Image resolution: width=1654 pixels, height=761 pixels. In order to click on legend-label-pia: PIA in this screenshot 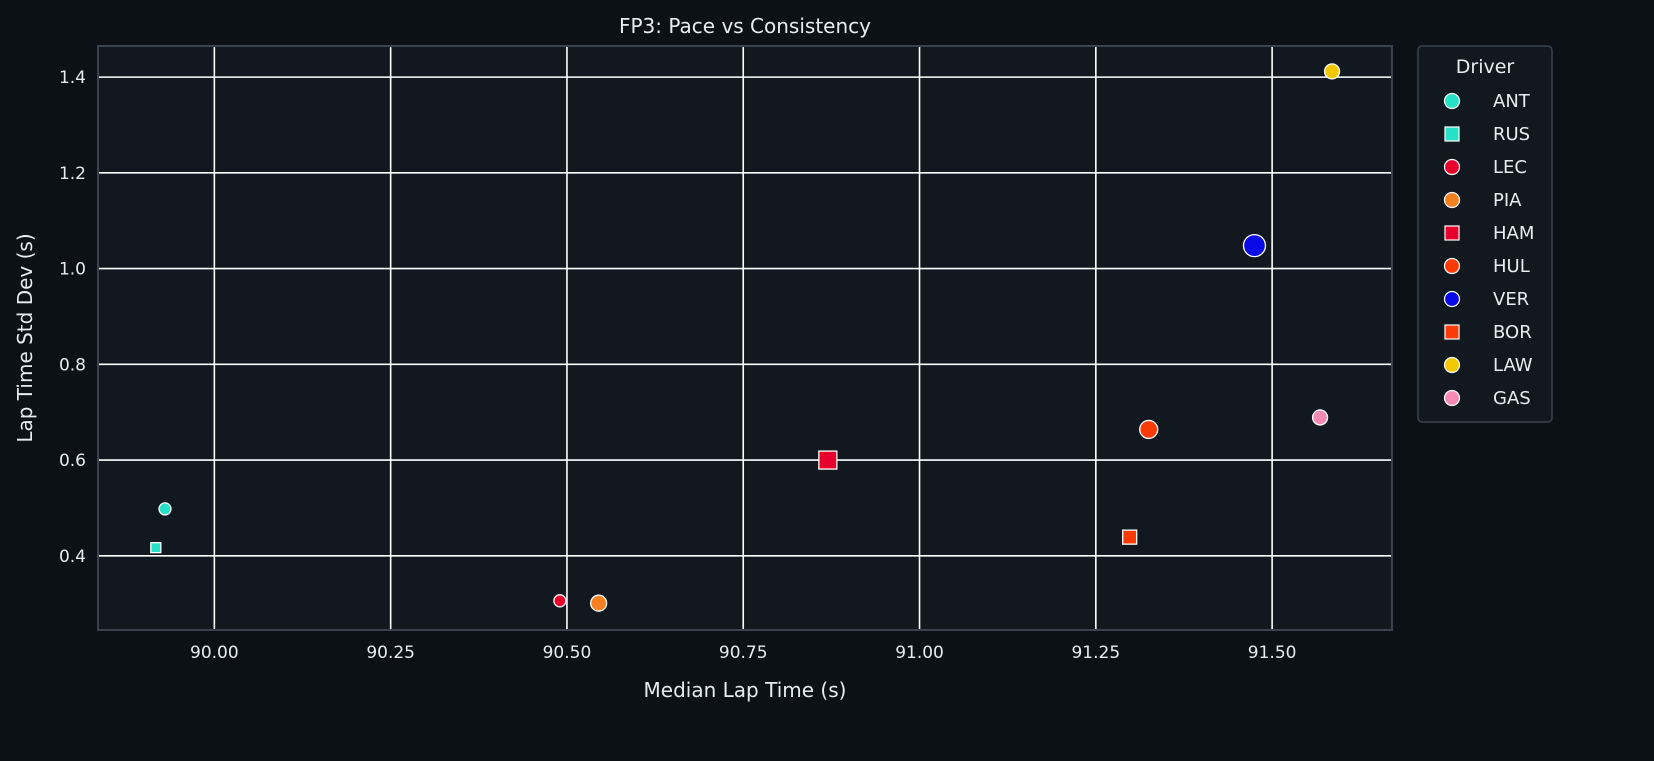, I will do `click(1507, 200)`.